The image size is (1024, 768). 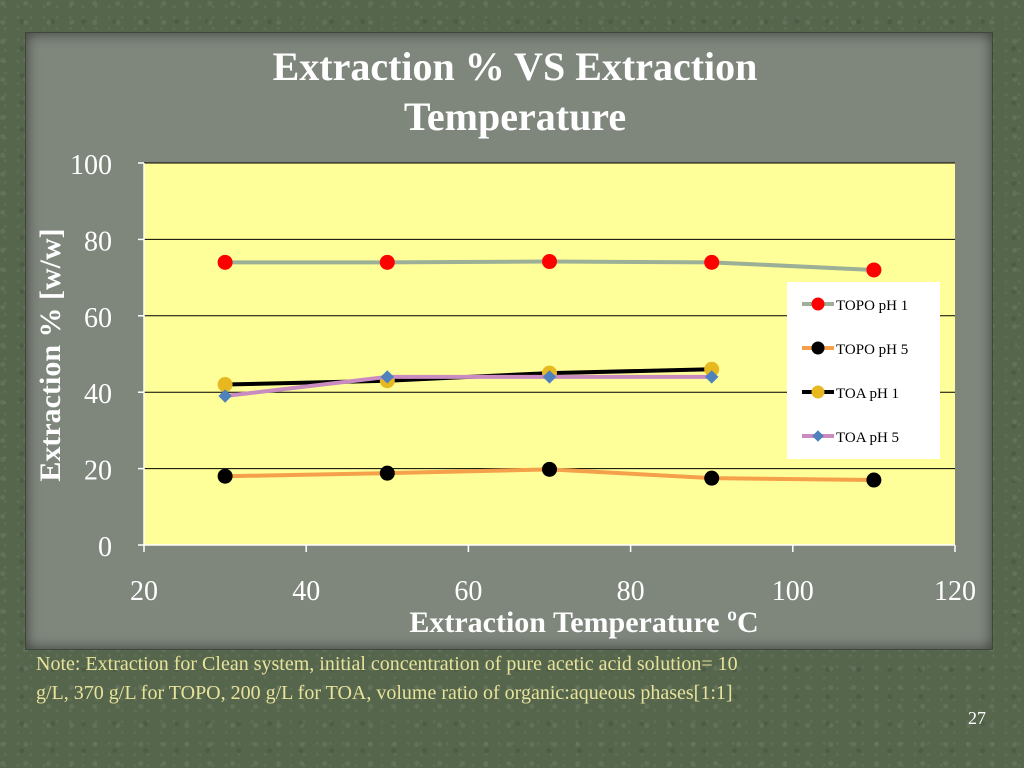 What do you see at coordinates (98, 241) in the screenshot?
I see `y-tick-label: 80` at bounding box center [98, 241].